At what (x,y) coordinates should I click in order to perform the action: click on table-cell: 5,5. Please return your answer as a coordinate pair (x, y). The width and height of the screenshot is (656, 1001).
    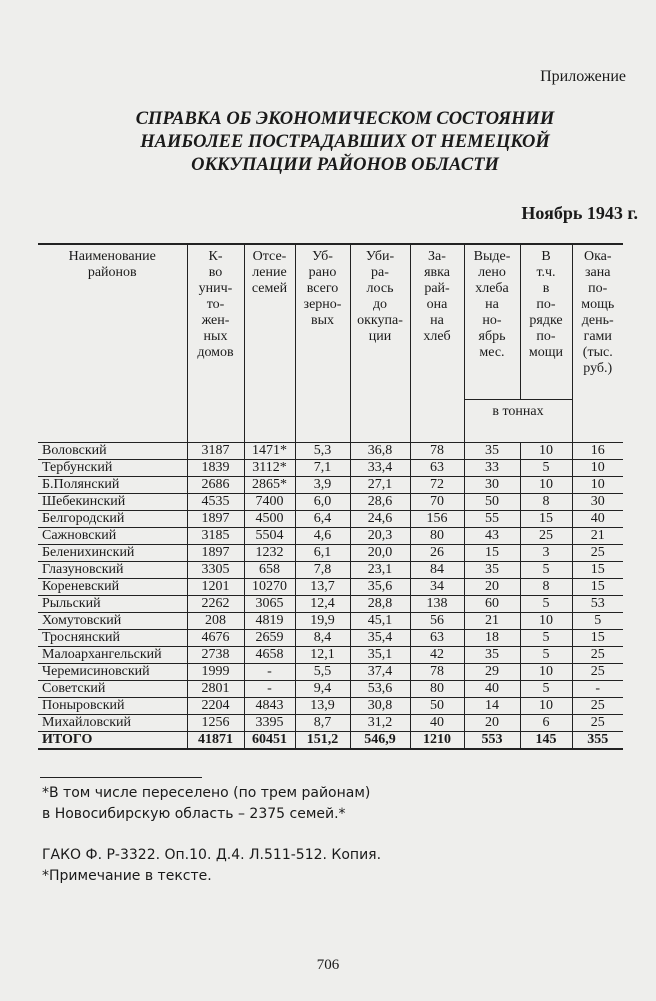
    Looking at the image, I should click on (322, 672).